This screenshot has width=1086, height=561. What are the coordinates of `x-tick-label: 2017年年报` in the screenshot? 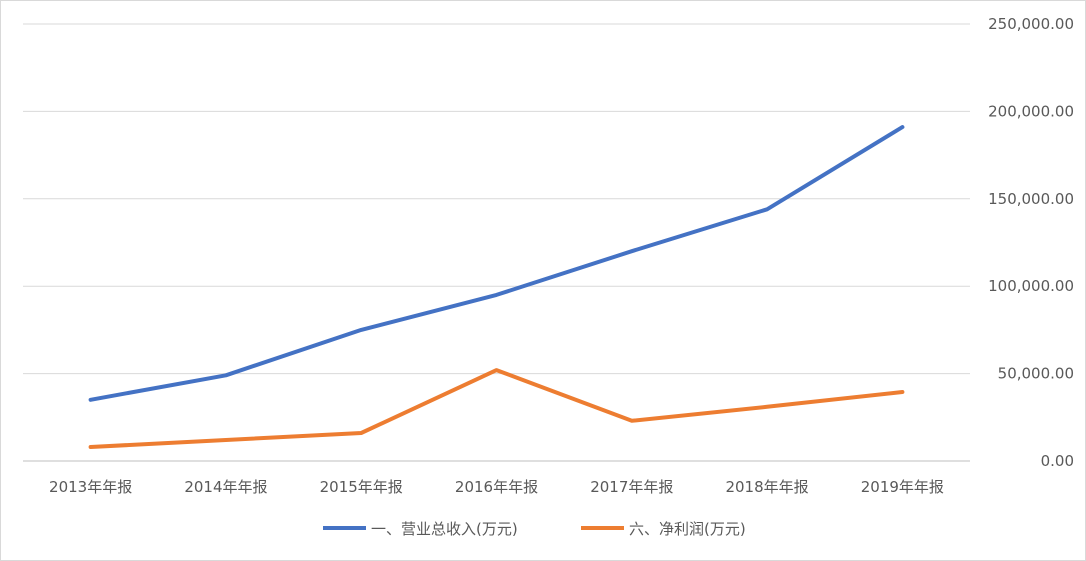 It's located at (631, 487).